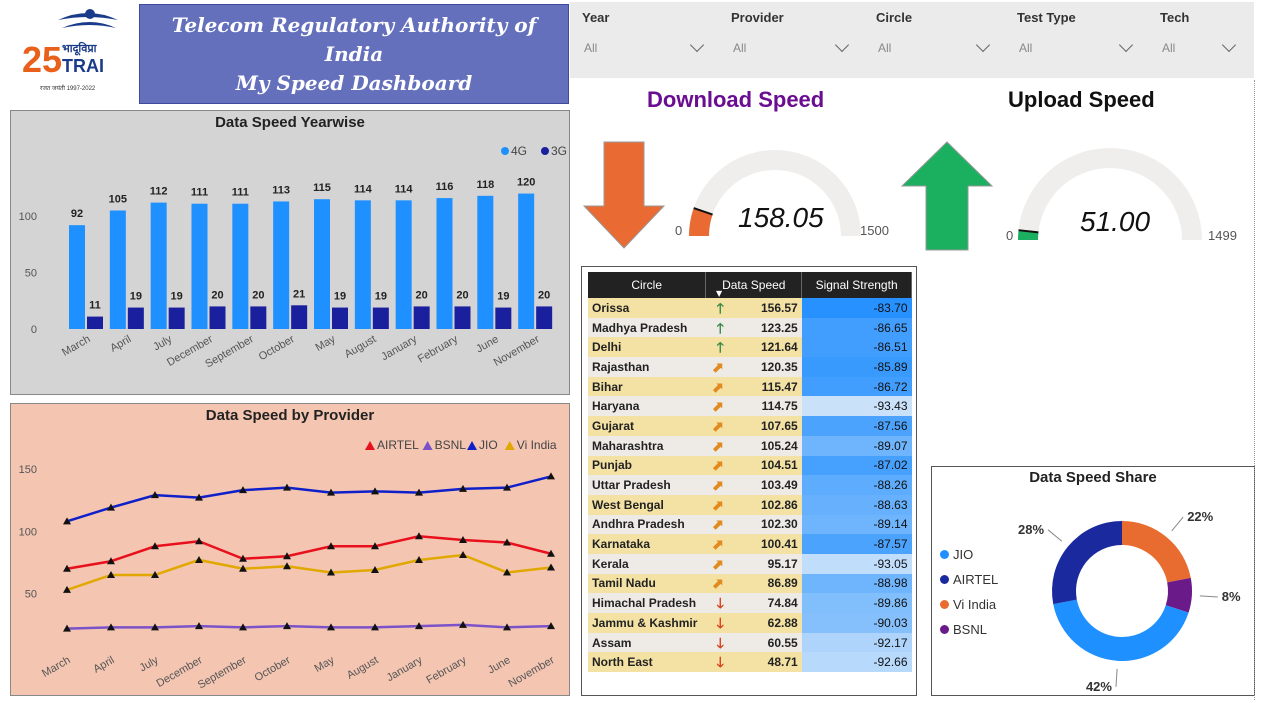 This screenshot has height=703, width=1280. Describe the element at coordinates (750, 308) in the screenshot. I see `table-row: Orissa 🡑 156.57 -83.70` at that location.